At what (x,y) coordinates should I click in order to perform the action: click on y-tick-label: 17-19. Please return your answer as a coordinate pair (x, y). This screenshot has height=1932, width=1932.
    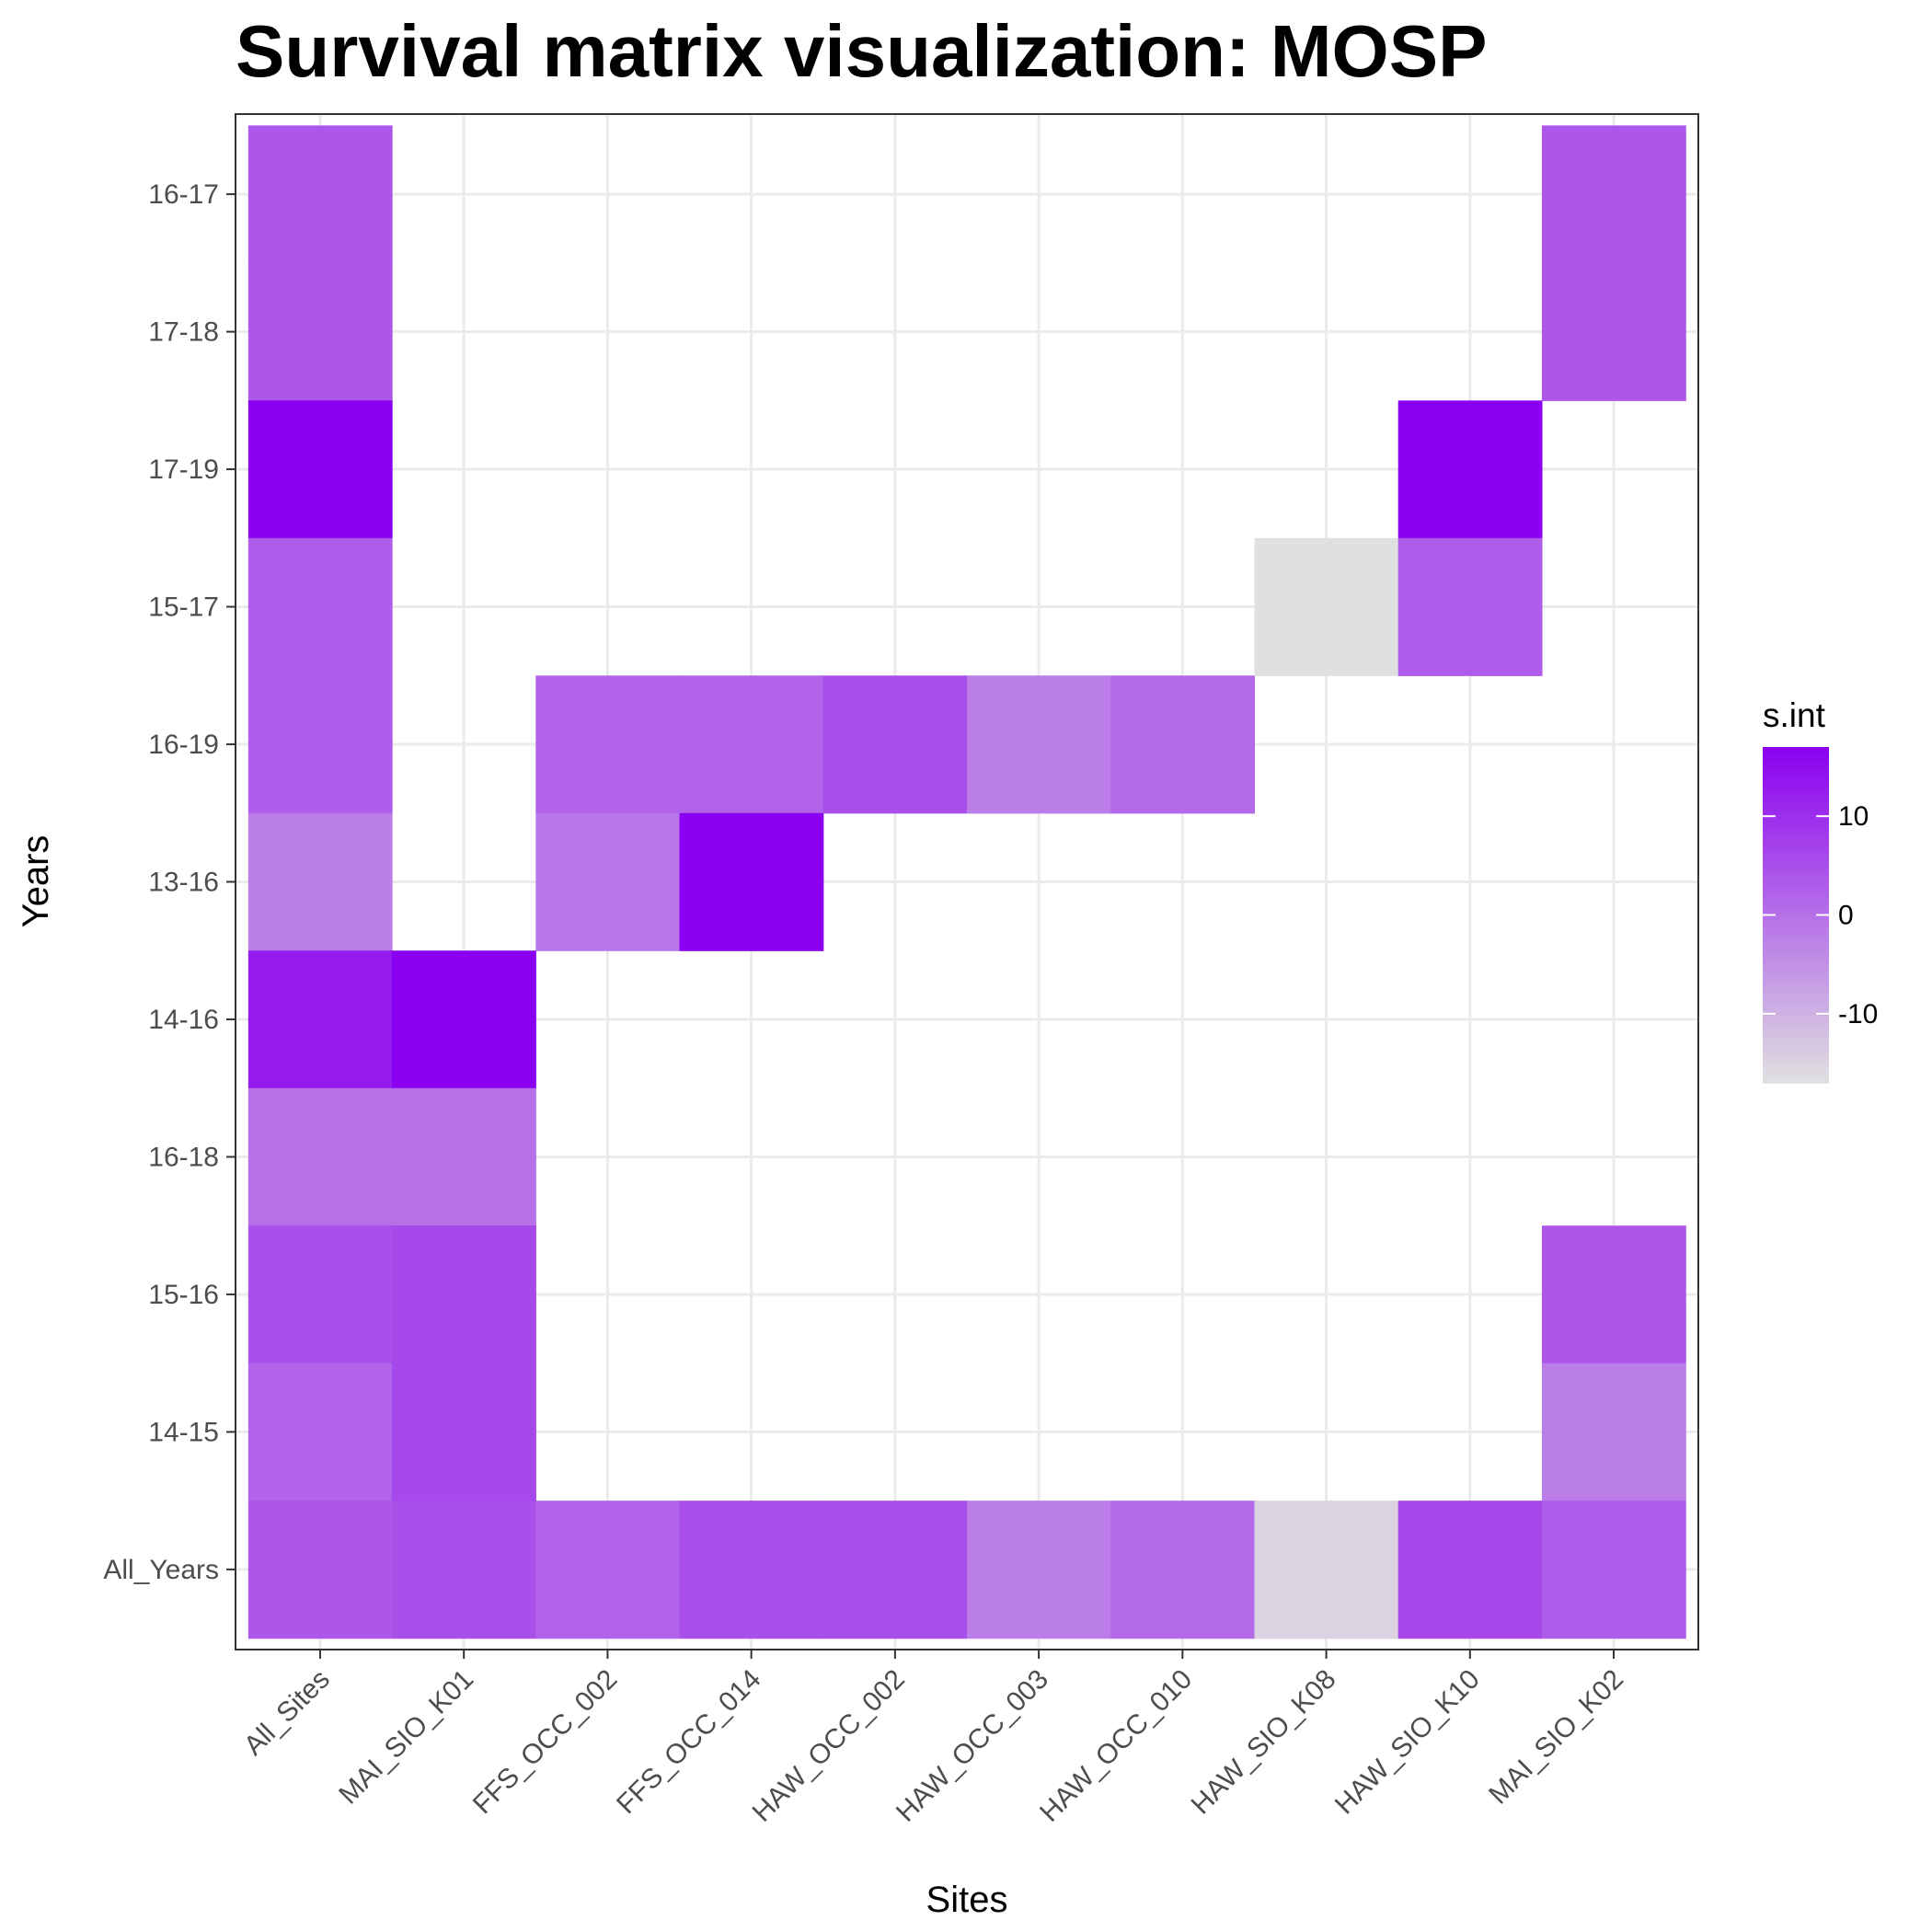
    Looking at the image, I should click on (183, 469).